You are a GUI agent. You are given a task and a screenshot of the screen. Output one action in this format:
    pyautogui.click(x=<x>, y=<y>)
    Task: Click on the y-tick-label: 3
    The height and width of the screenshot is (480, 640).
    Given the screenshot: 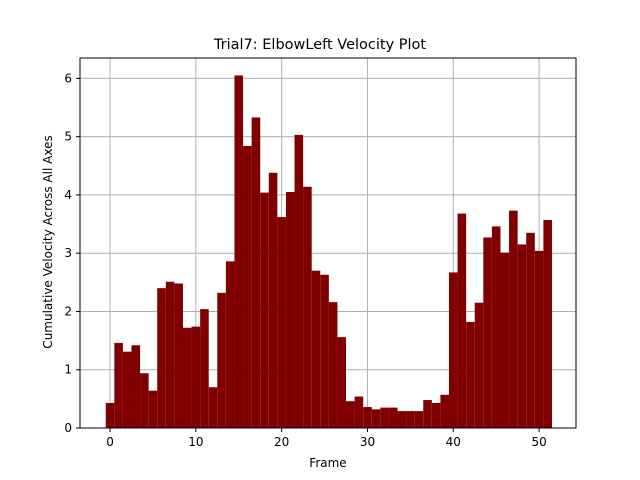 What is the action you would take?
    pyautogui.click(x=68, y=253)
    